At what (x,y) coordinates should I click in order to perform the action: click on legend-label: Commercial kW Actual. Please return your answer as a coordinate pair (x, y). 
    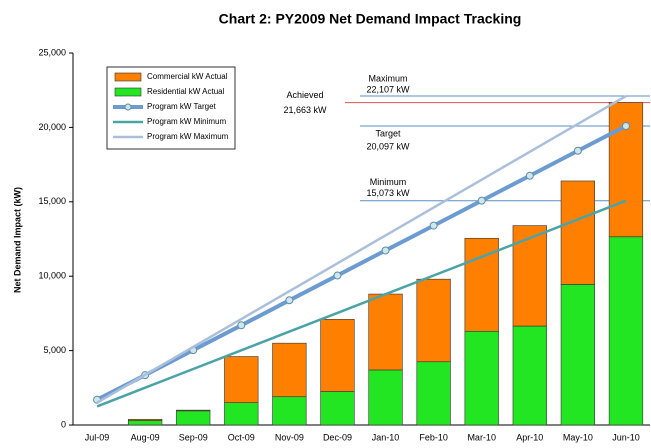
    Looking at the image, I should click on (187, 76).